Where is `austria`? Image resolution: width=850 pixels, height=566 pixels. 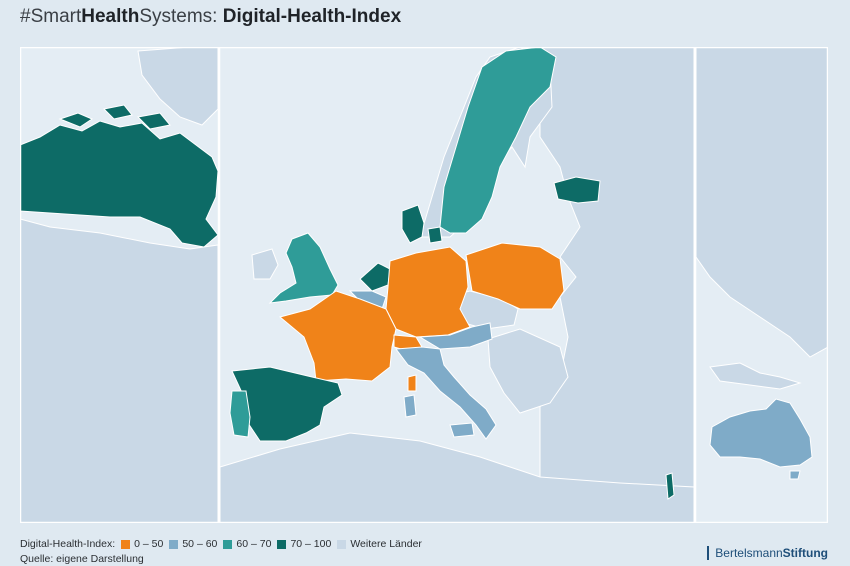
austria is located at coordinates (455, 336).